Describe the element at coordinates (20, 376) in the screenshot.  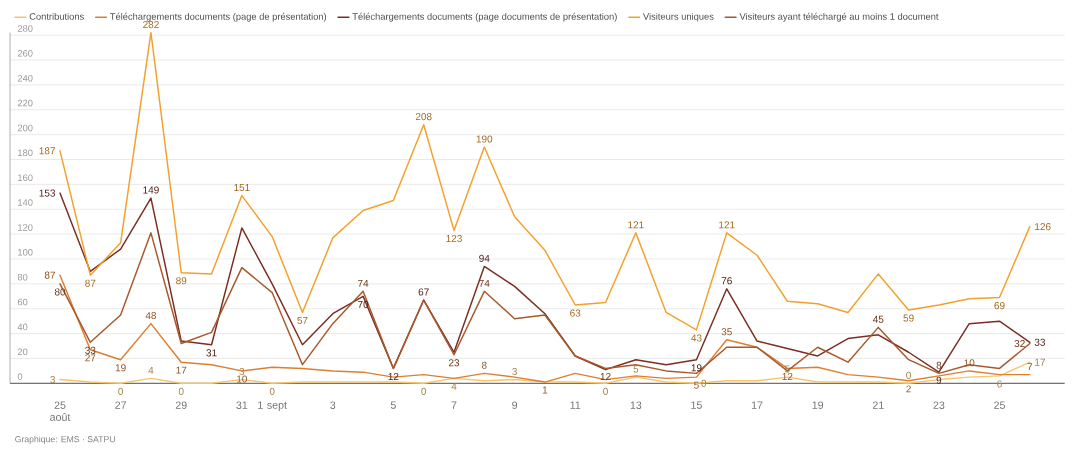
I see `y-tick-label: 0` at that location.